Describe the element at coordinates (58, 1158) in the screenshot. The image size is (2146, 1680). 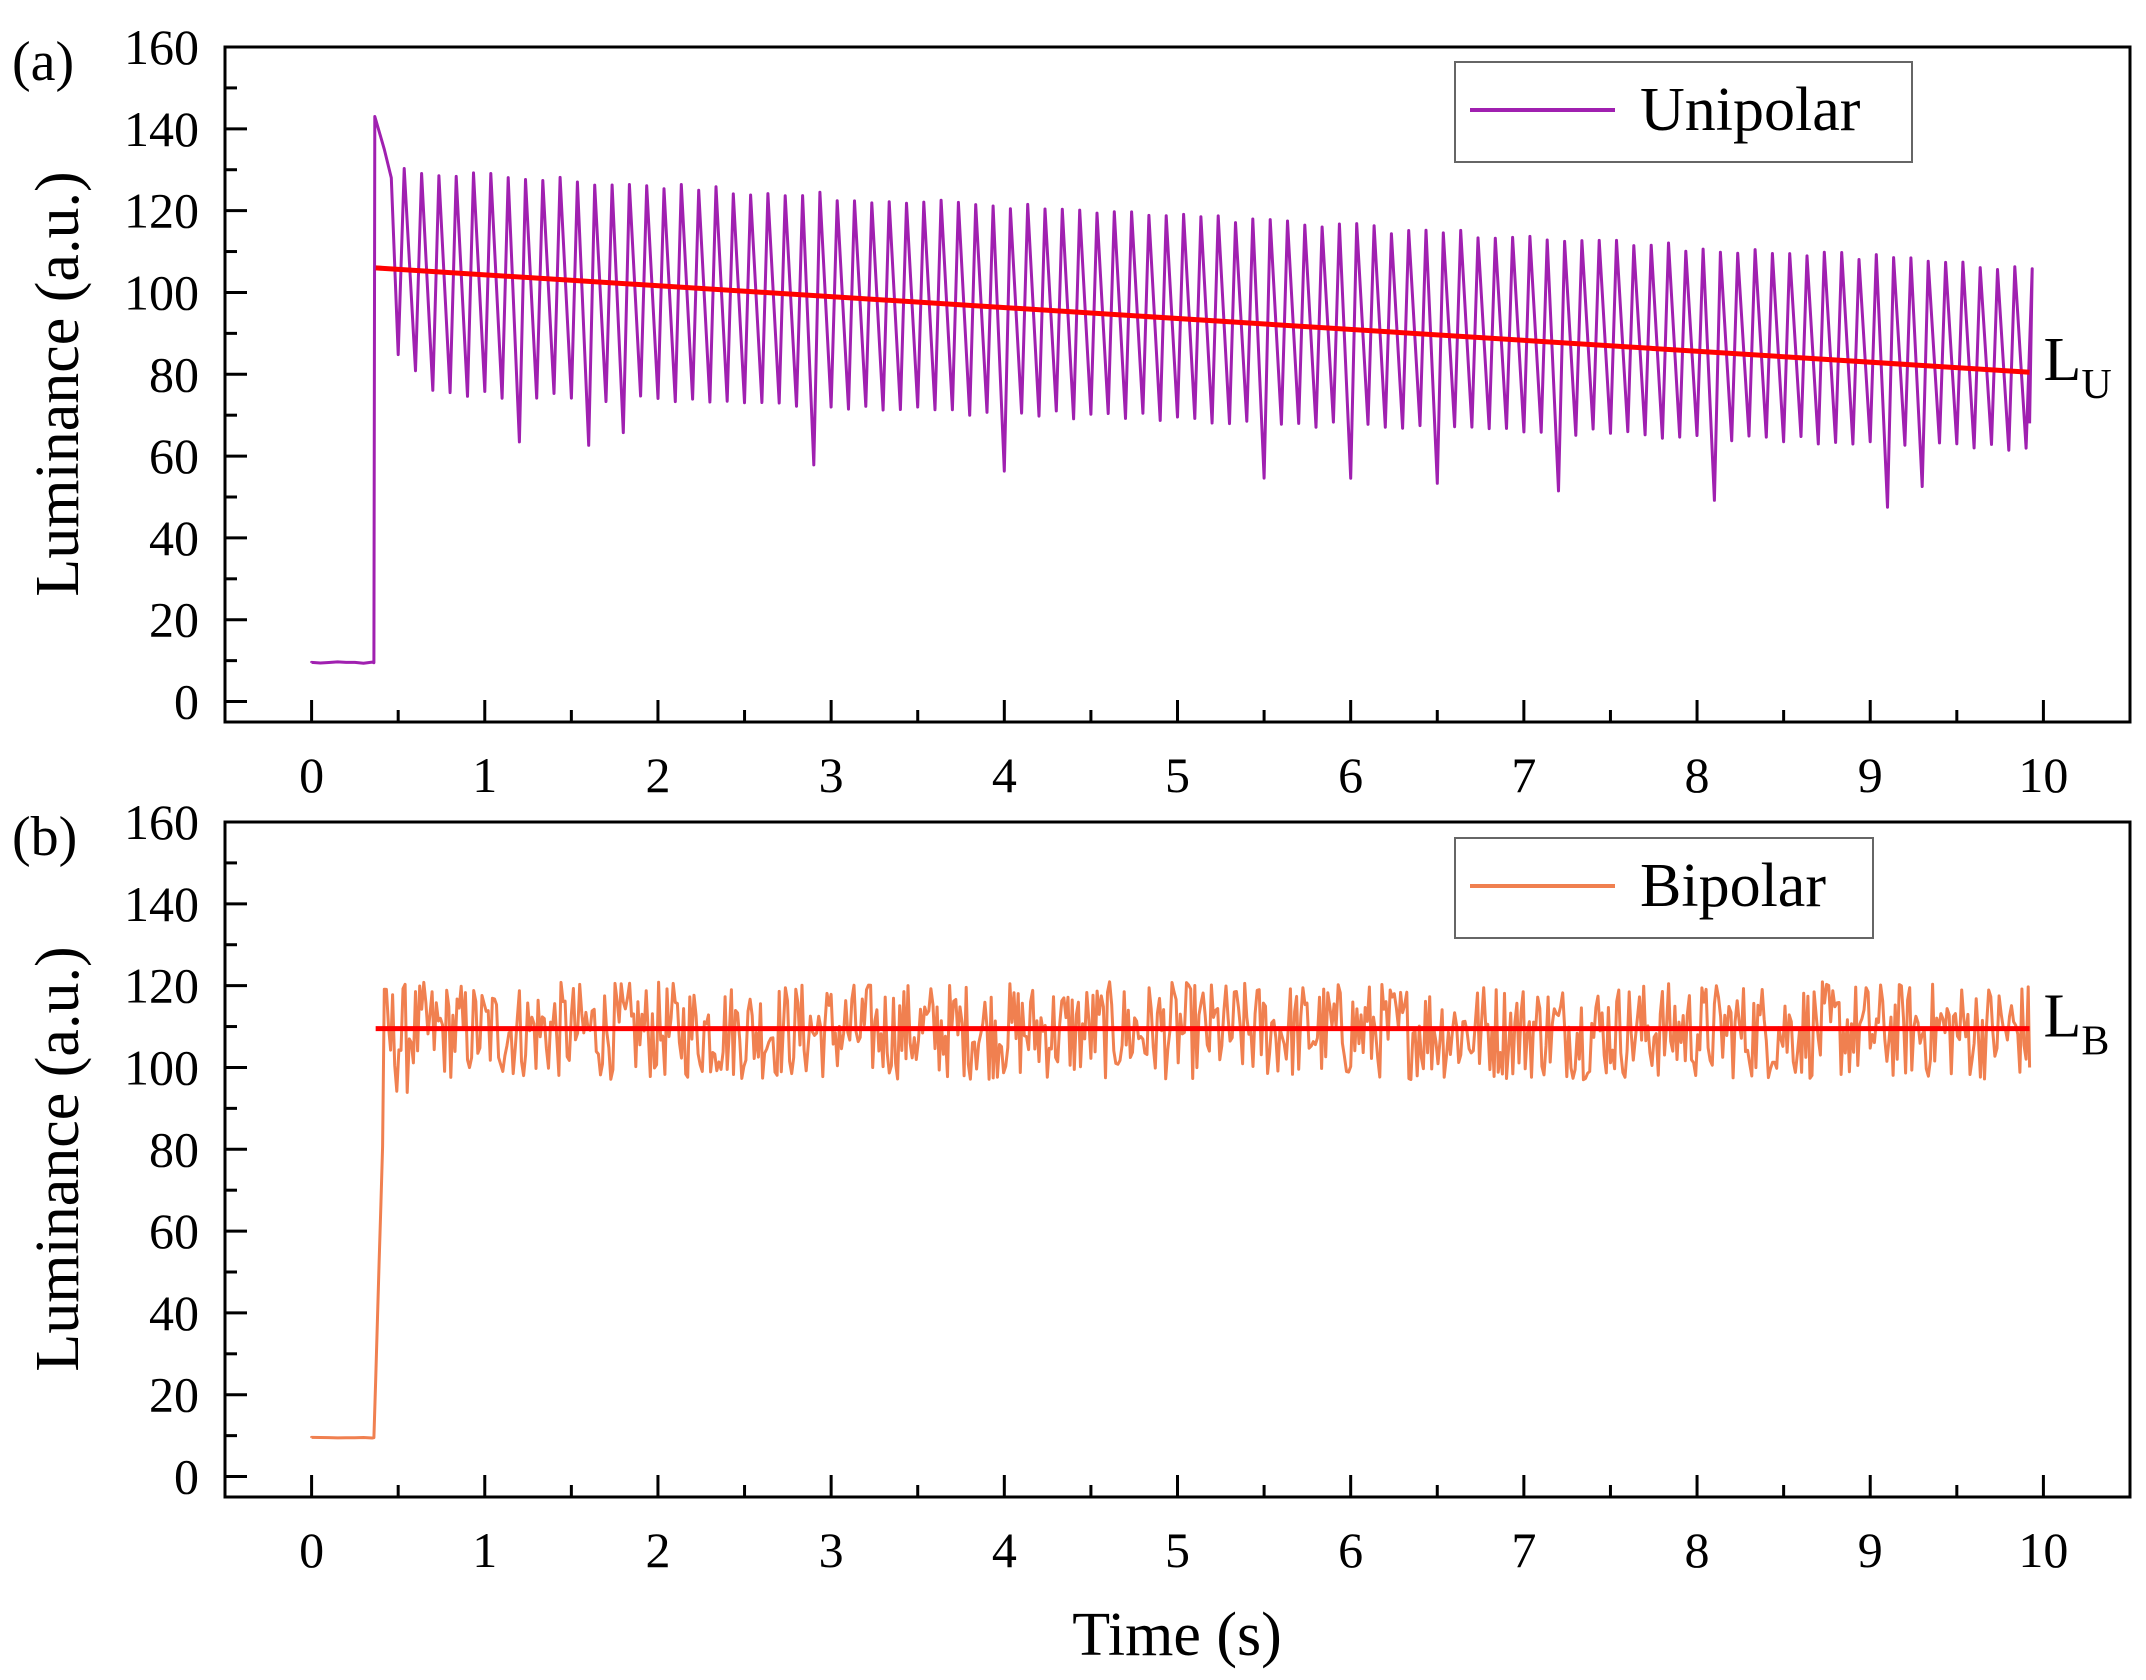
I see `panel-b-y-axis-title: Luminance (a.u.)` at that location.